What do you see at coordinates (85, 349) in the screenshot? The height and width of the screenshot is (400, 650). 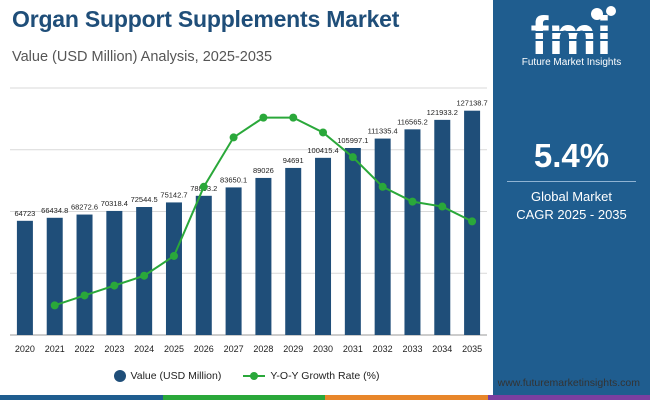 I see `x-tick-label: 2022` at bounding box center [85, 349].